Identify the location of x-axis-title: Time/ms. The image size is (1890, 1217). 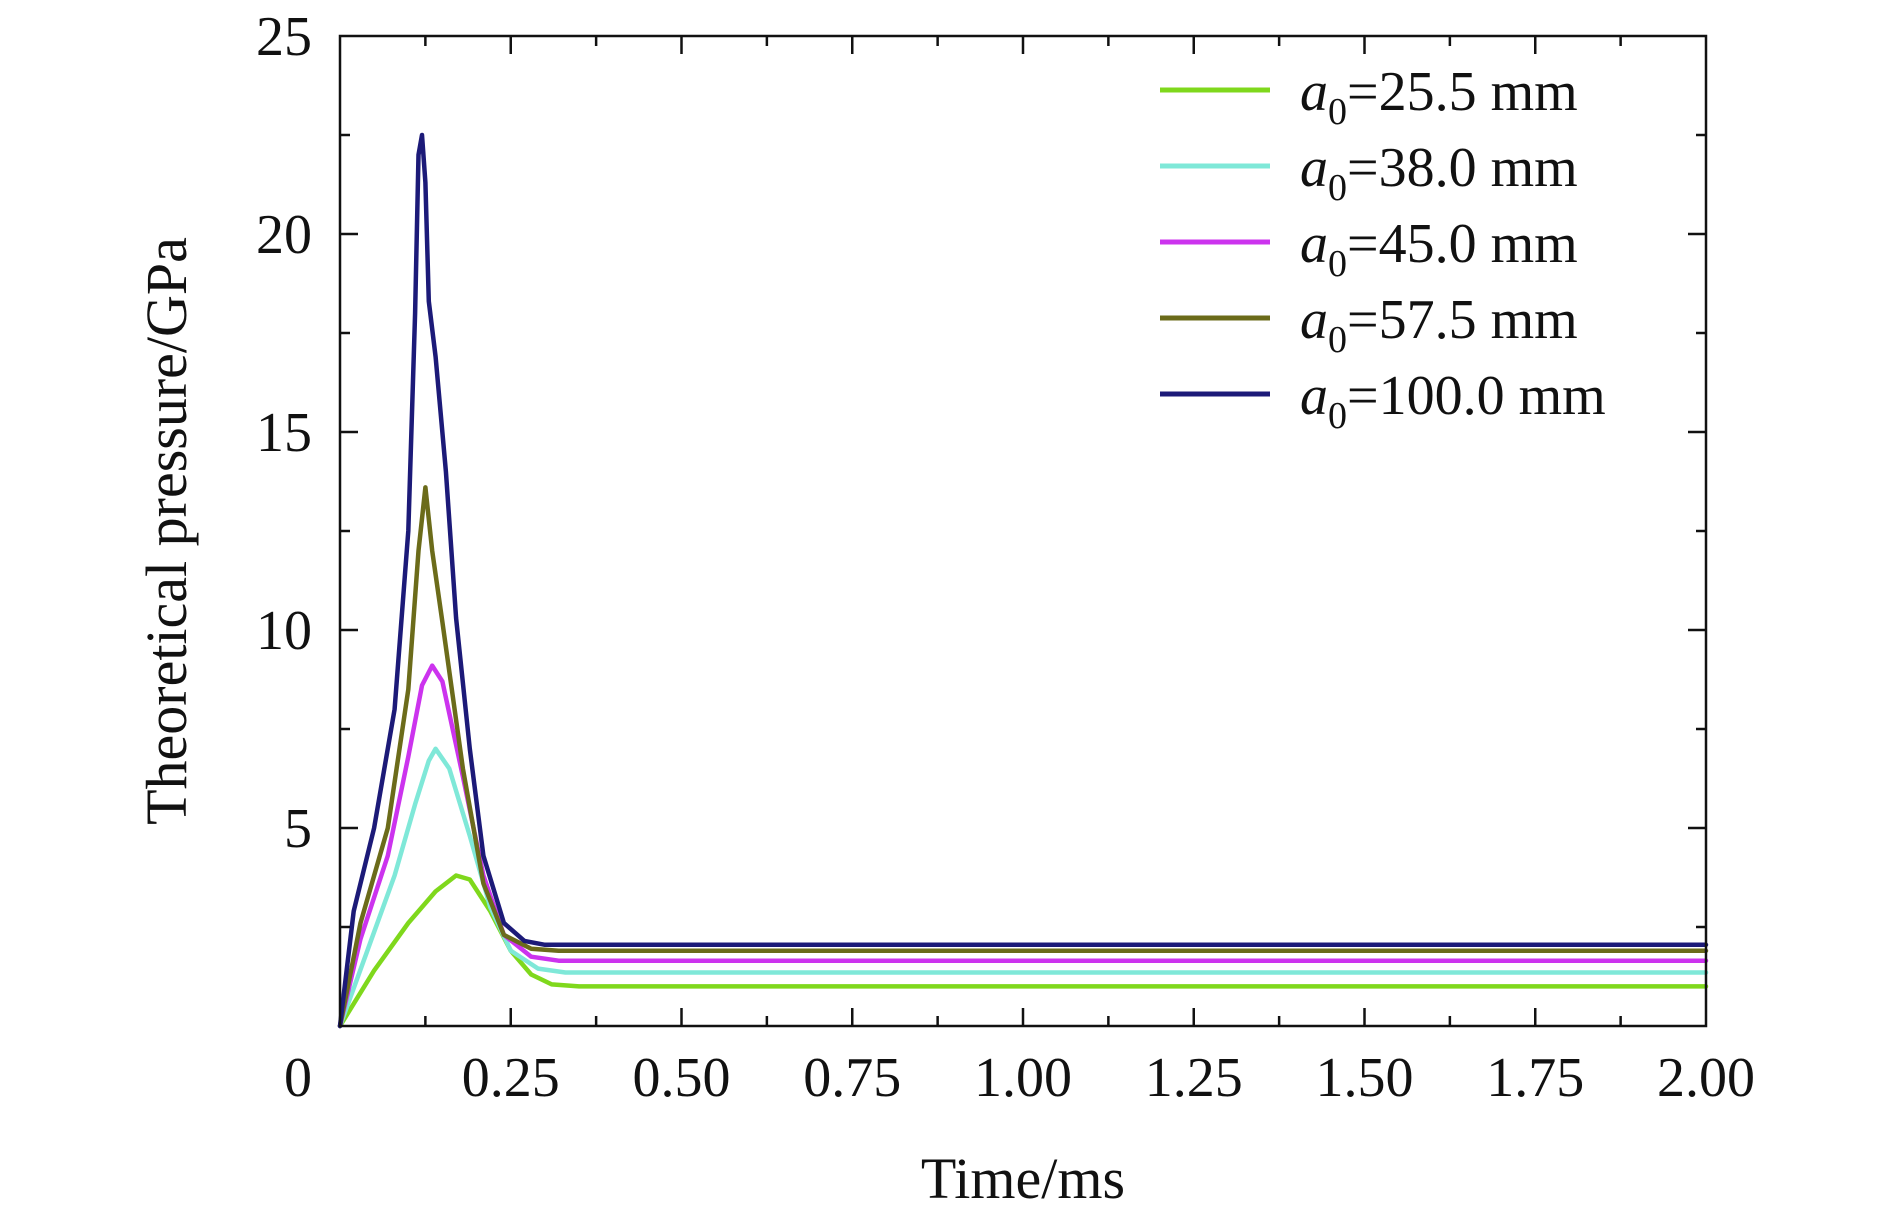
(1023, 1178).